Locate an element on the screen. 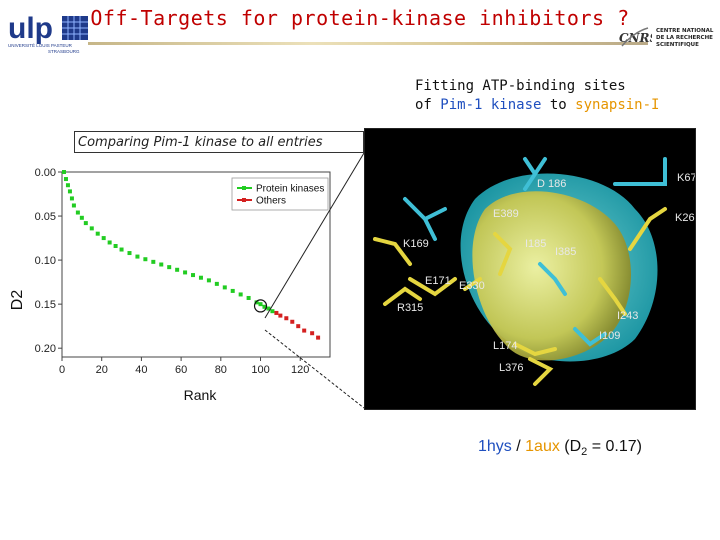 Image resolution: width=720 pixels, height=540 pixels. residue-k169 is located at coordinates (392, 251).